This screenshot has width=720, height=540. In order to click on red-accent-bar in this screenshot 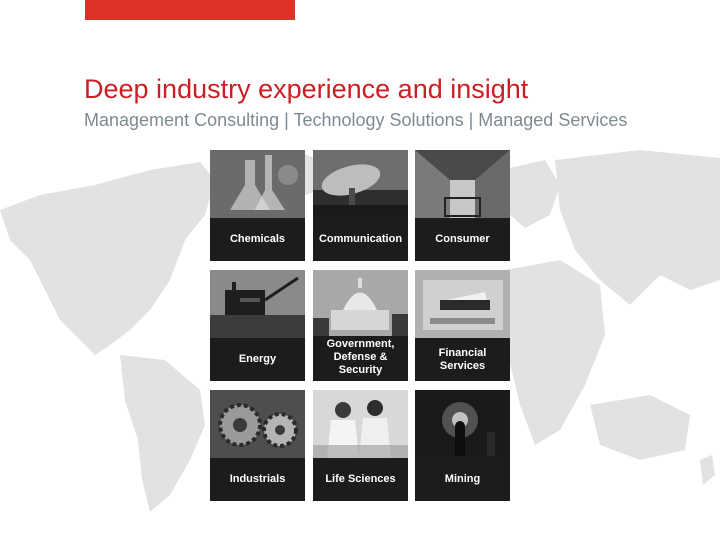, I will do `click(190, 10)`.